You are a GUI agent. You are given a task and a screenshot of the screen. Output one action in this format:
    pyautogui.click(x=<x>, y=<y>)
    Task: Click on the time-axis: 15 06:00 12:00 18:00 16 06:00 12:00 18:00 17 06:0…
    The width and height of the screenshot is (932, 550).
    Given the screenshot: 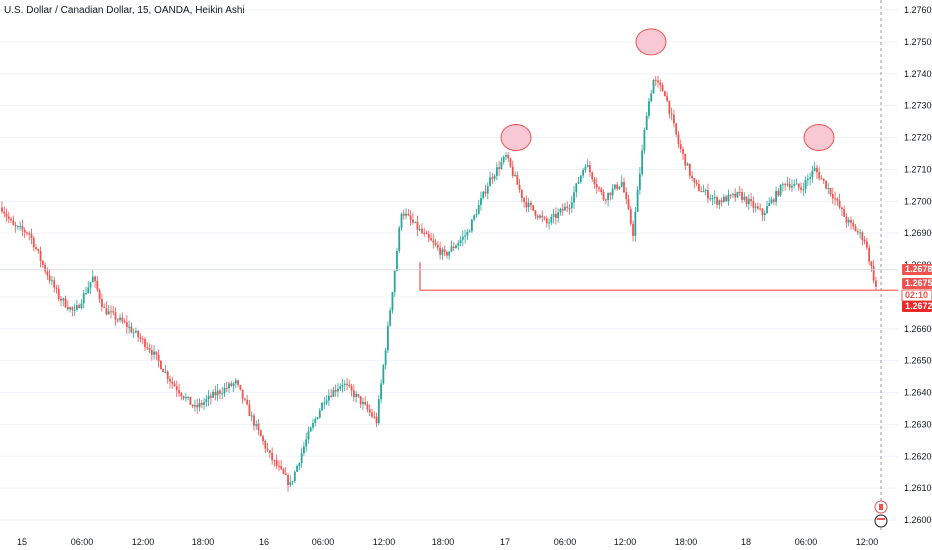 What is the action you would take?
    pyautogui.click(x=447, y=542)
    